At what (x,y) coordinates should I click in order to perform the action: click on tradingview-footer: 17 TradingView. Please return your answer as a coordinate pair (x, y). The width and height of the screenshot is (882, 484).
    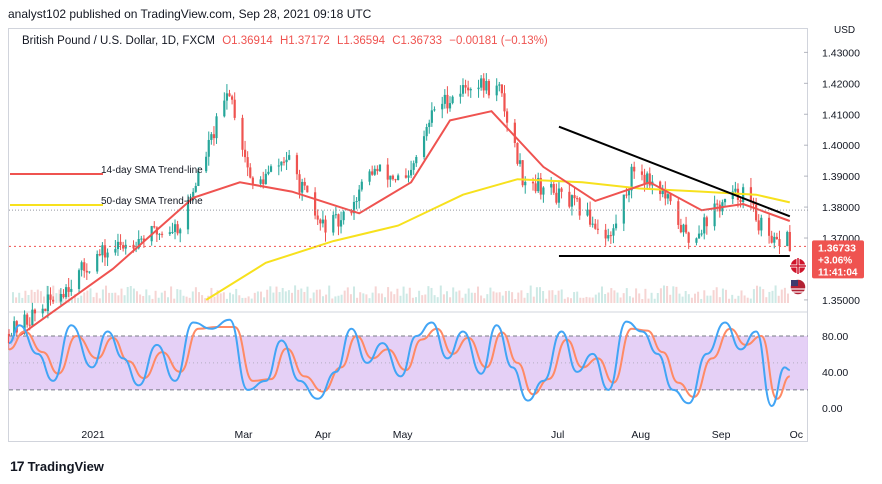
    Looking at the image, I should click on (57, 466).